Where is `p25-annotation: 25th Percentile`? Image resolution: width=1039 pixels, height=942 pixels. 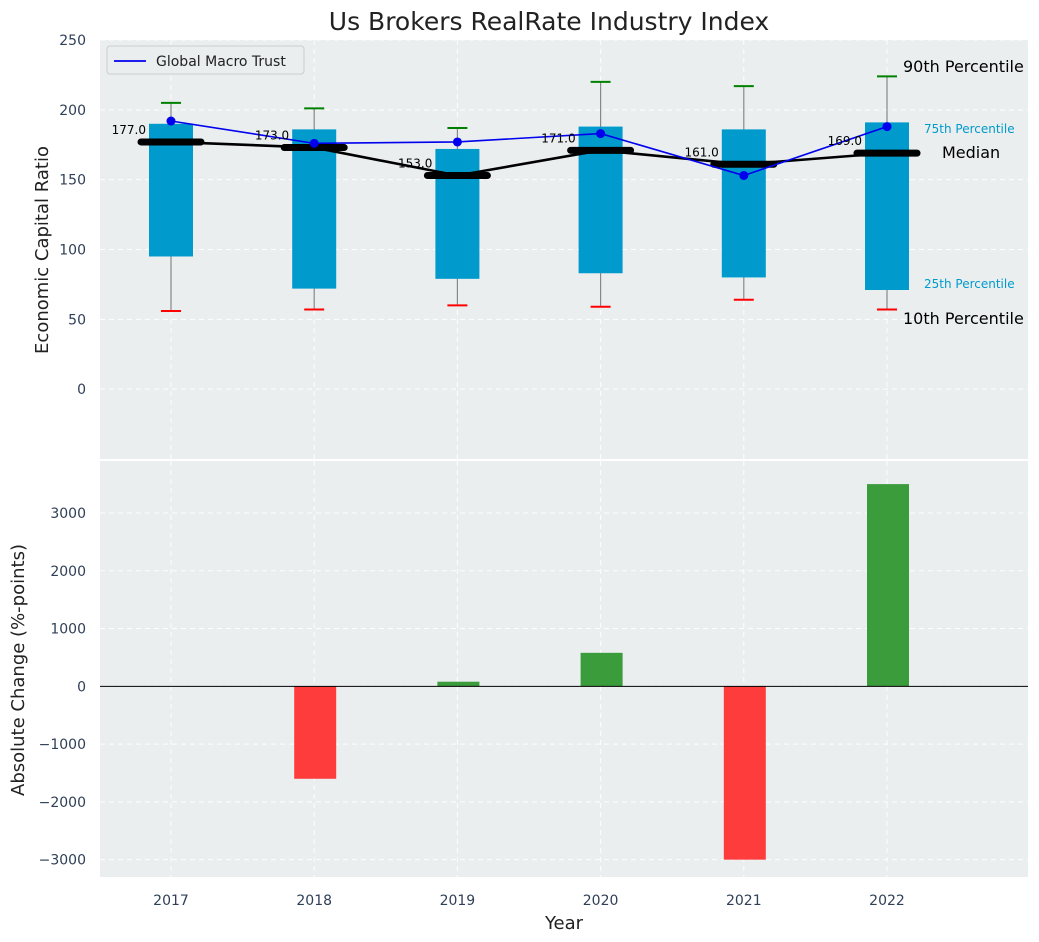 p25-annotation: 25th Percentile is located at coordinates (969, 284).